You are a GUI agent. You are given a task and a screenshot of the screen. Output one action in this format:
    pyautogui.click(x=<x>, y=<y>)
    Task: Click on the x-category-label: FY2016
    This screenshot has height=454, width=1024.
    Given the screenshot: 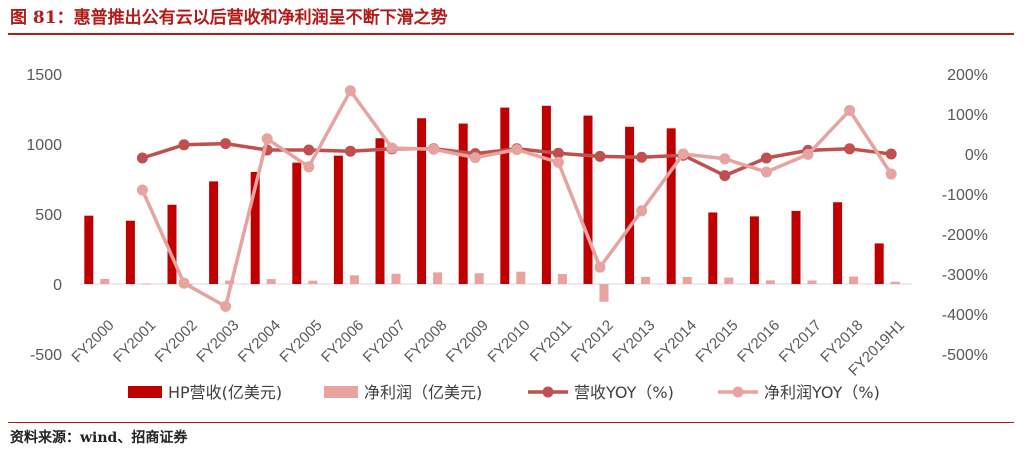 What is the action you would take?
    pyautogui.click(x=758, y=341)
    